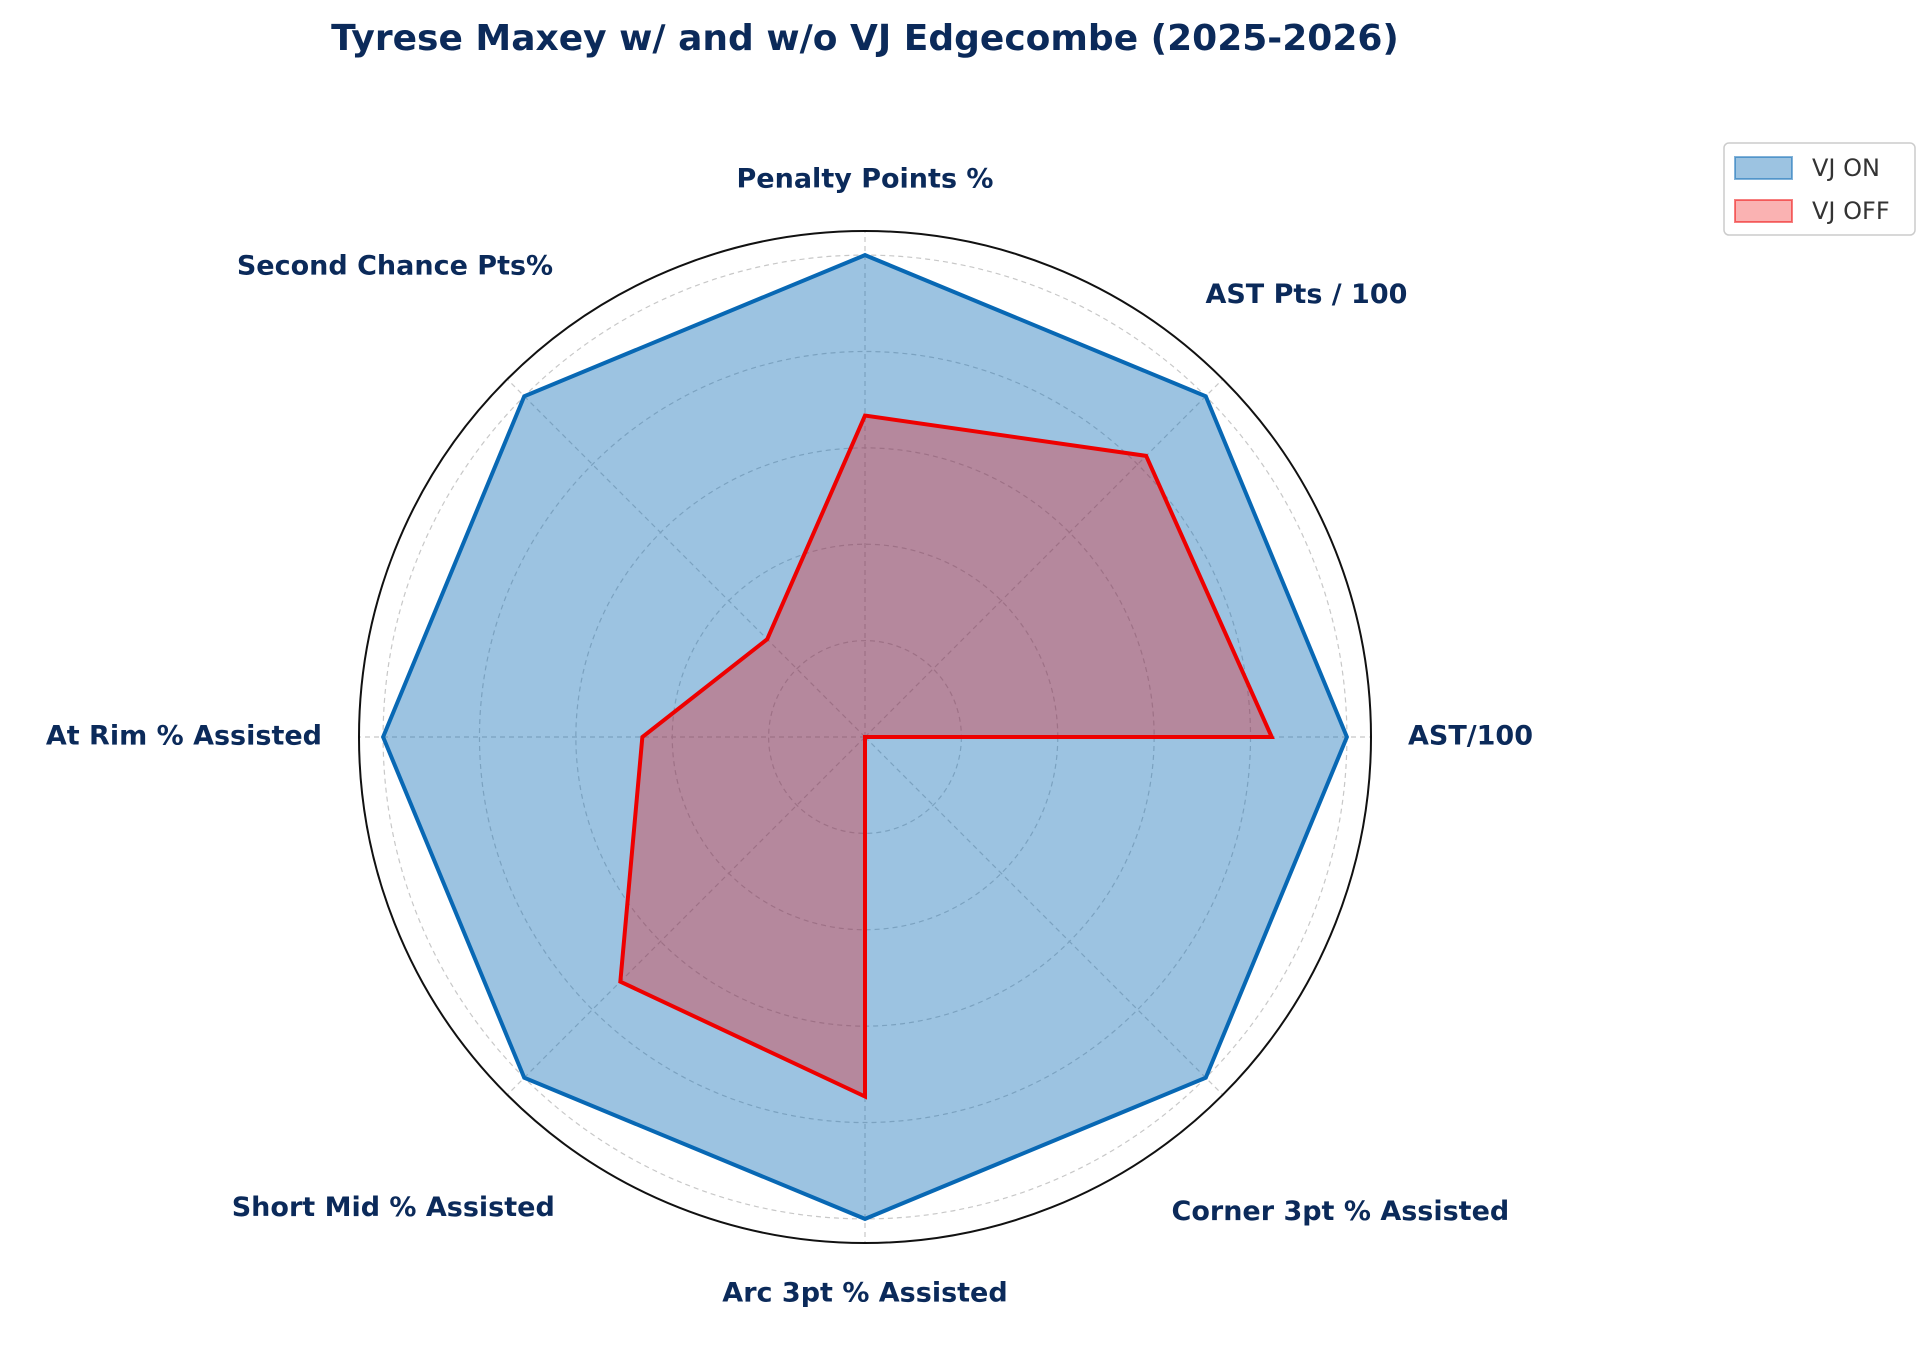 The width and height of the screenshot is (1925, 1367). Describe the element at coordinates (1306, 294) in the screenshot. I see `category-label: AST Pts / 100` at that location.